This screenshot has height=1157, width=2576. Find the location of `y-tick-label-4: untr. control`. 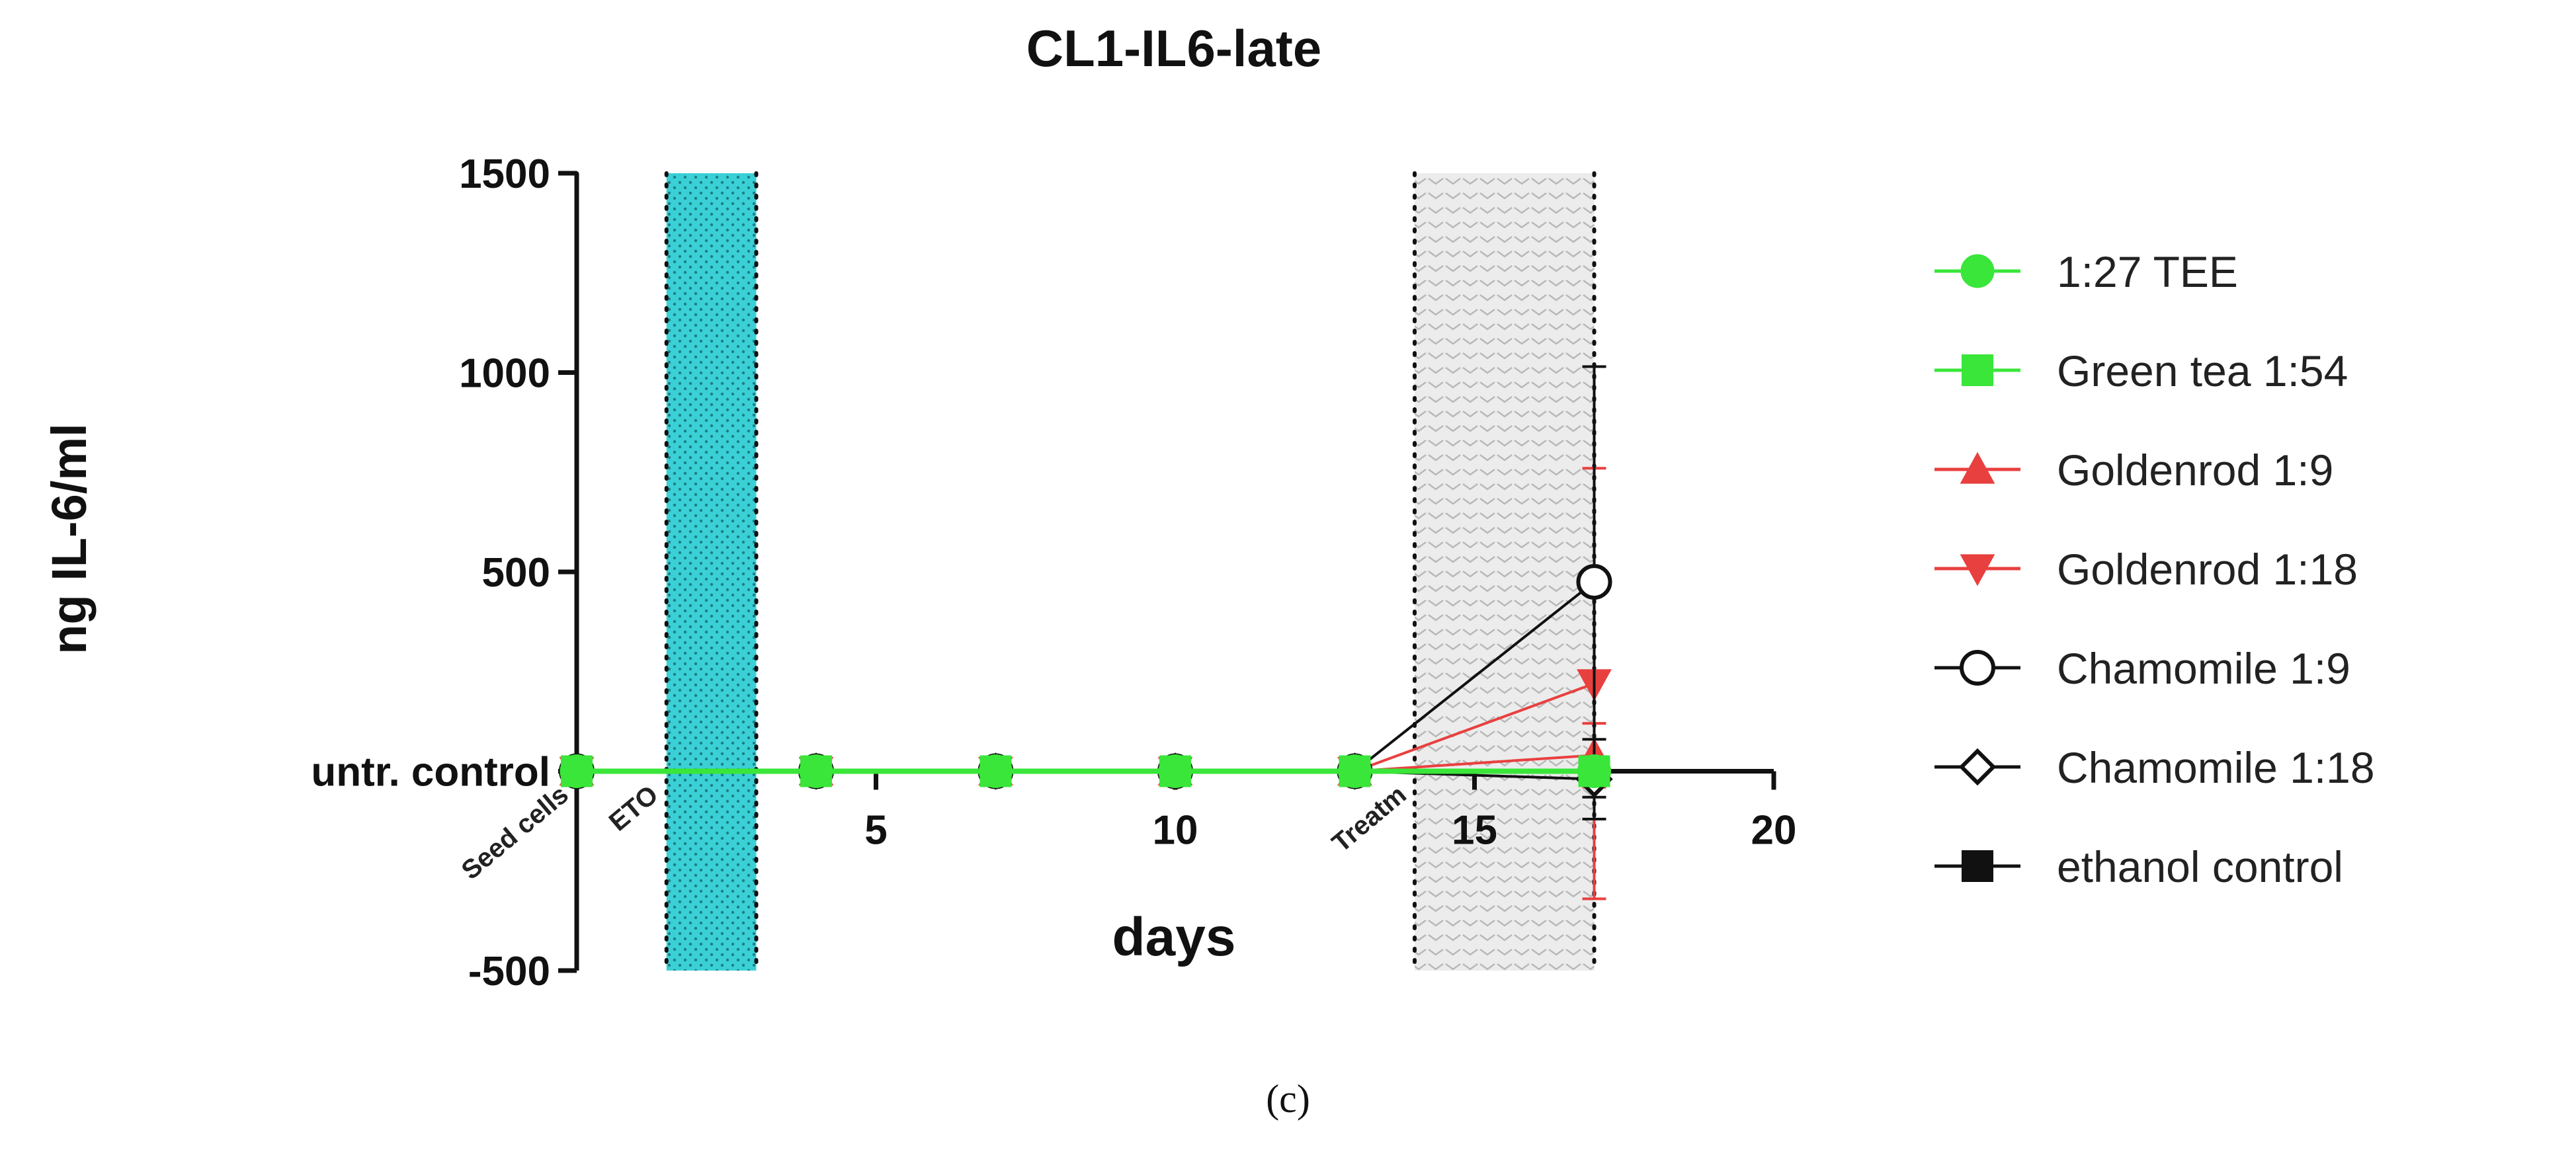

y-tick-label-4: untr. control is located at coordinates (430, 772).